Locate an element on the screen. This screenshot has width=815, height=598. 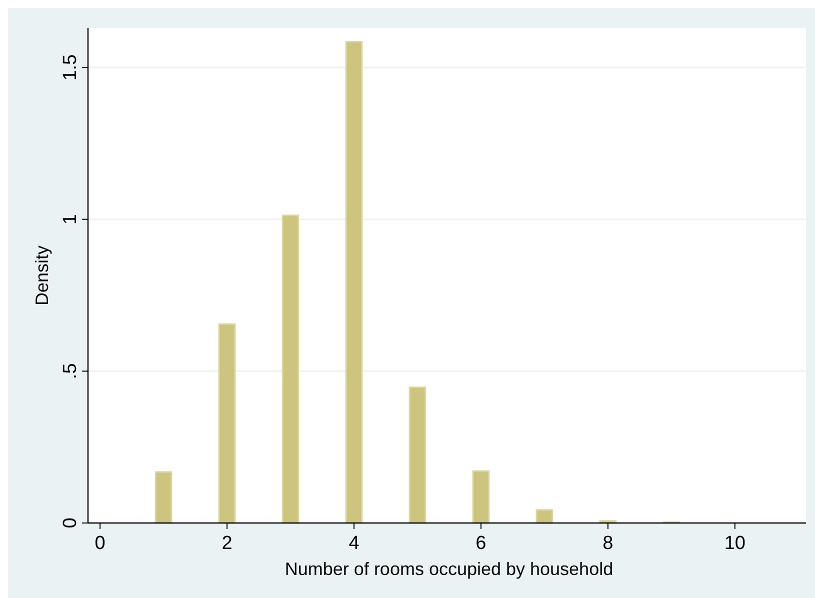
y-axis-title: Density is located at coordinates (42, 275).